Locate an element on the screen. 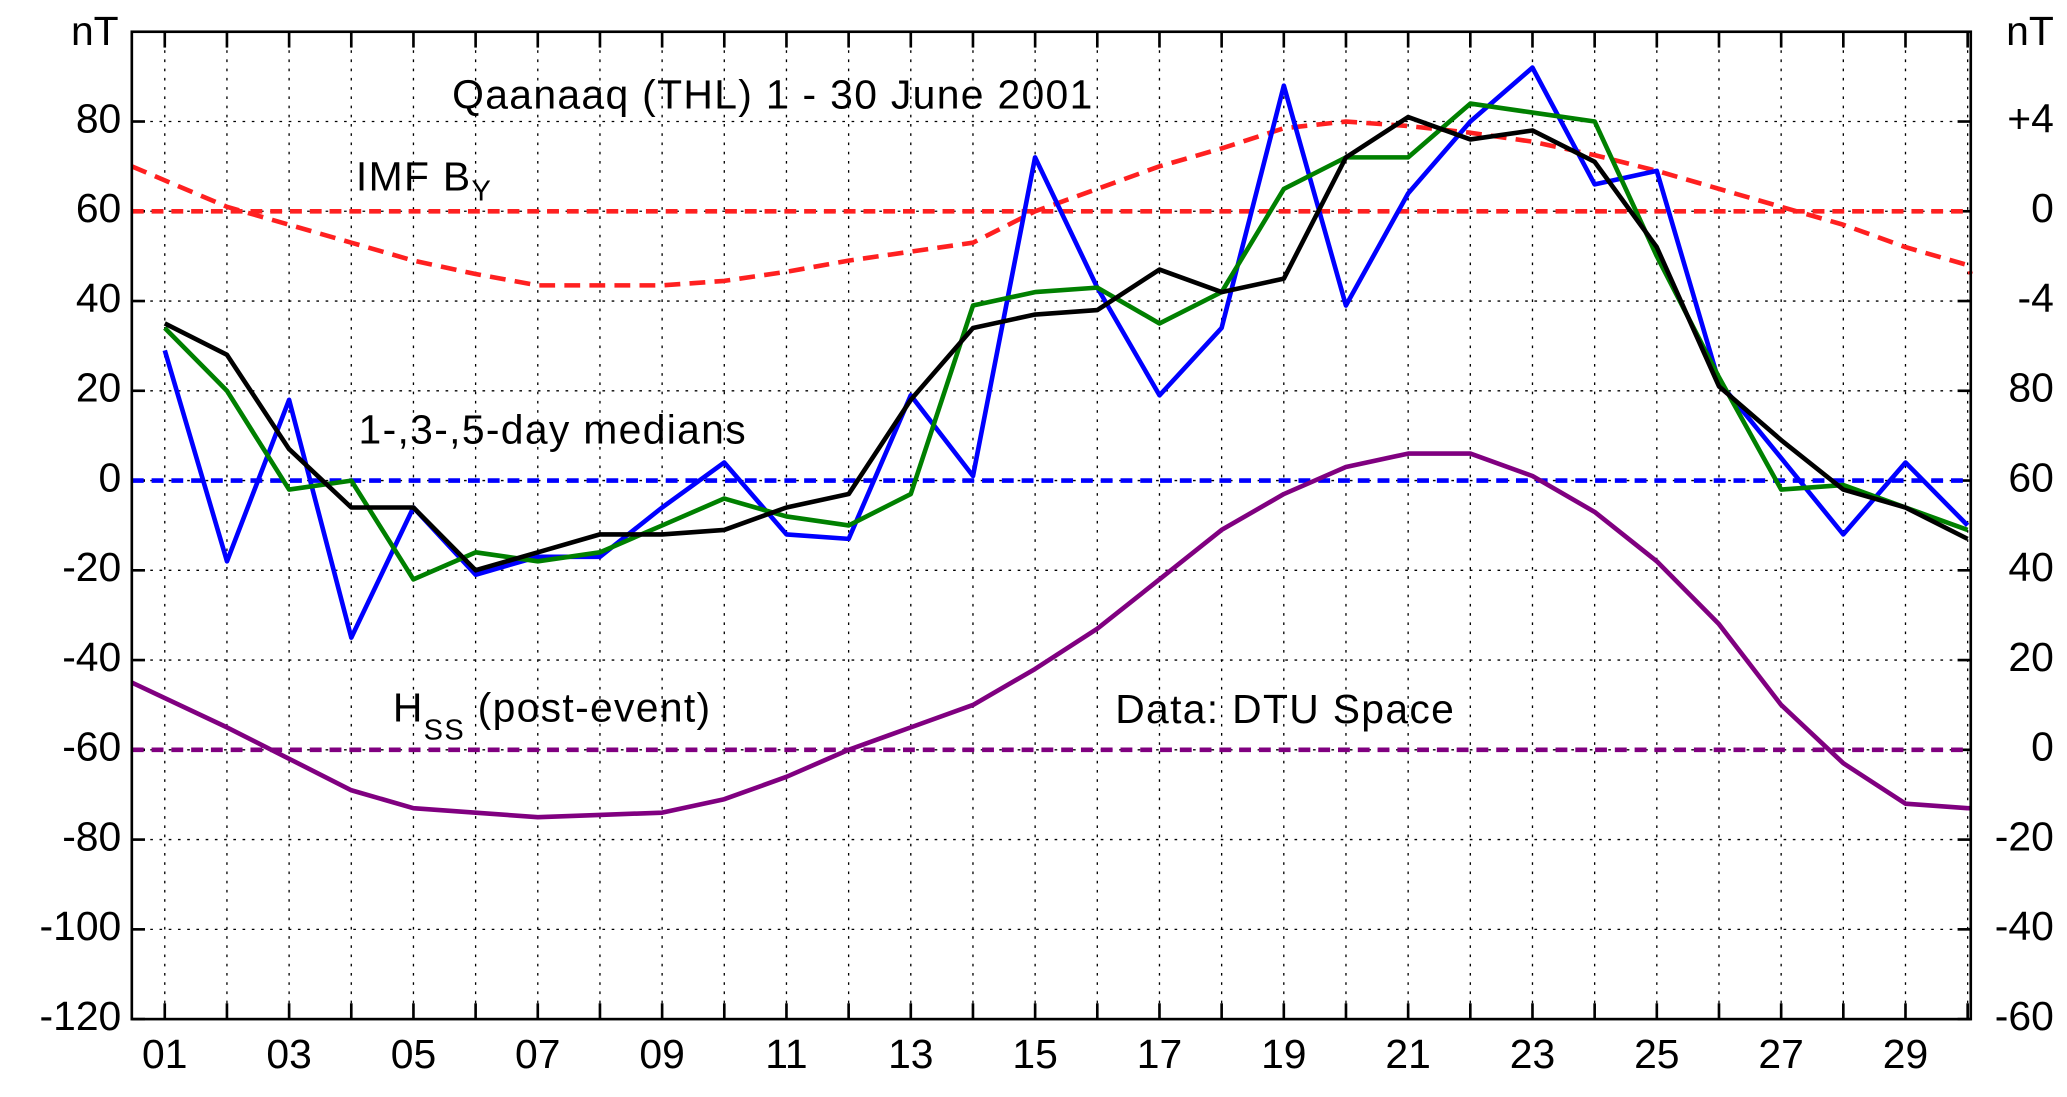 The height and width of the screenshot is (1097, 2067). series-line is located at coordinates (1051, 203).